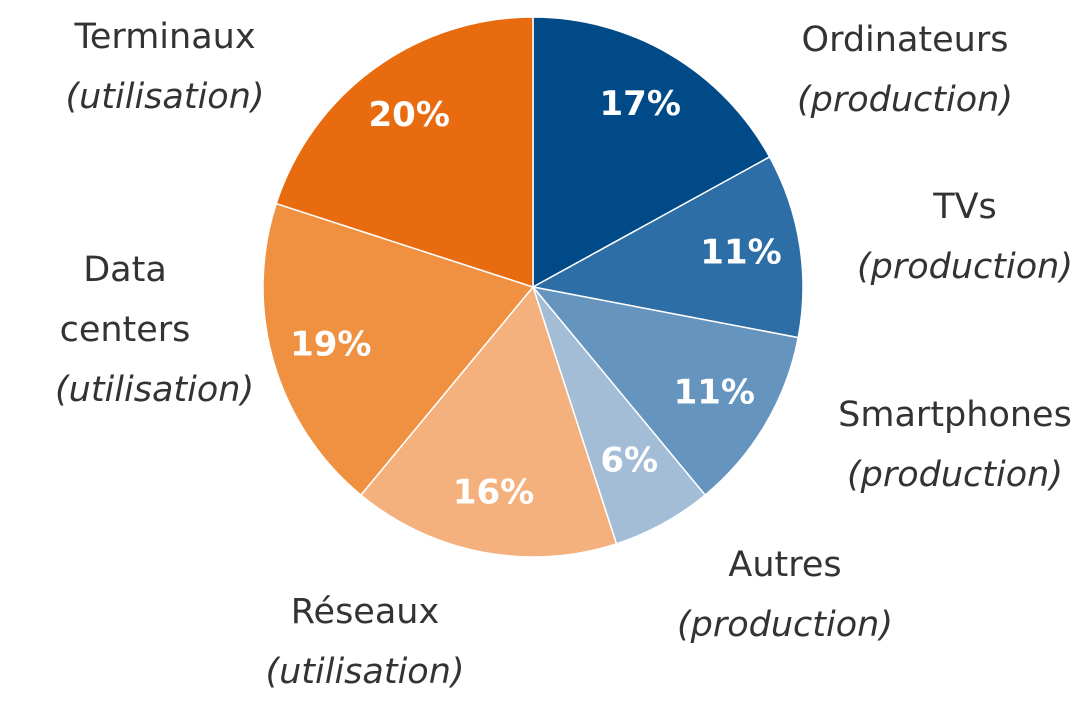  What do you see at coordinates (165, 37) in the screenshot?
I see `category-name: Terminaux` at bounding box center [165, 37].